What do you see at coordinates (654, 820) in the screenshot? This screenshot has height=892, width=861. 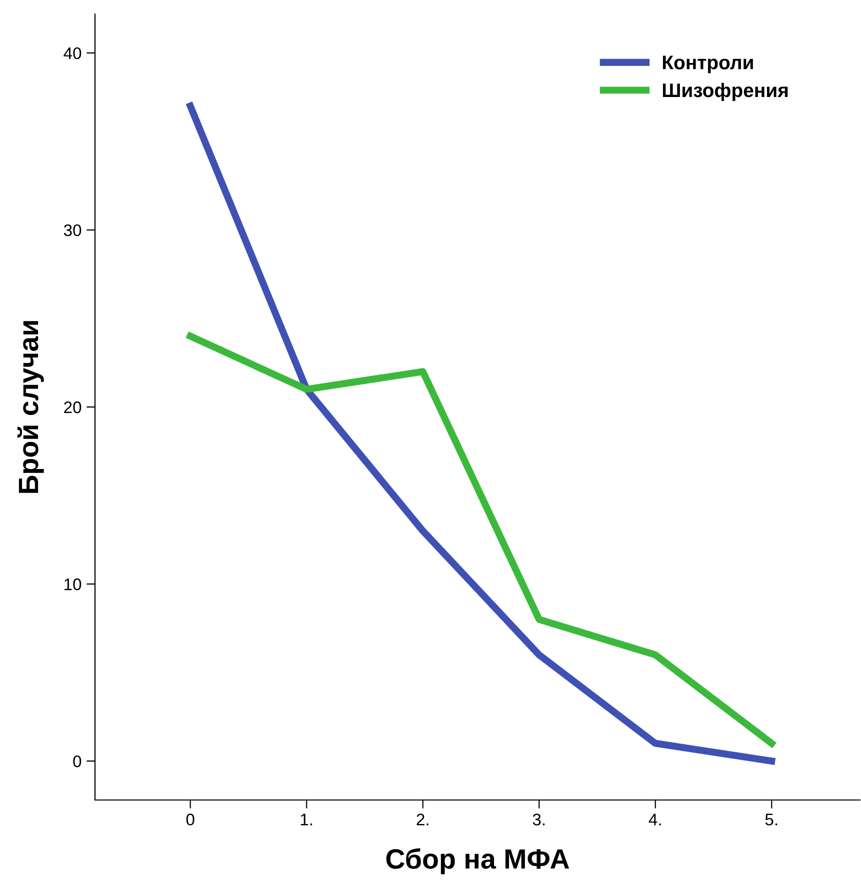 I see `x-tick-label: 4.` at bounding box center [654, 820].